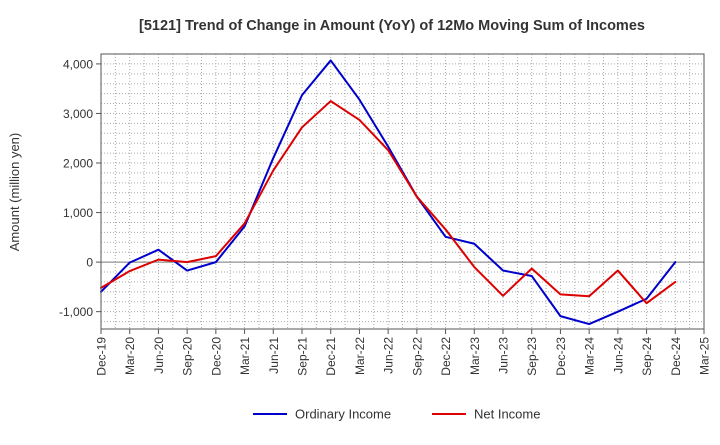 Image resolution: width=720 pixels, height=445 pixels. I want to click on x-tick-label: Dec-22, so click(446, 356).